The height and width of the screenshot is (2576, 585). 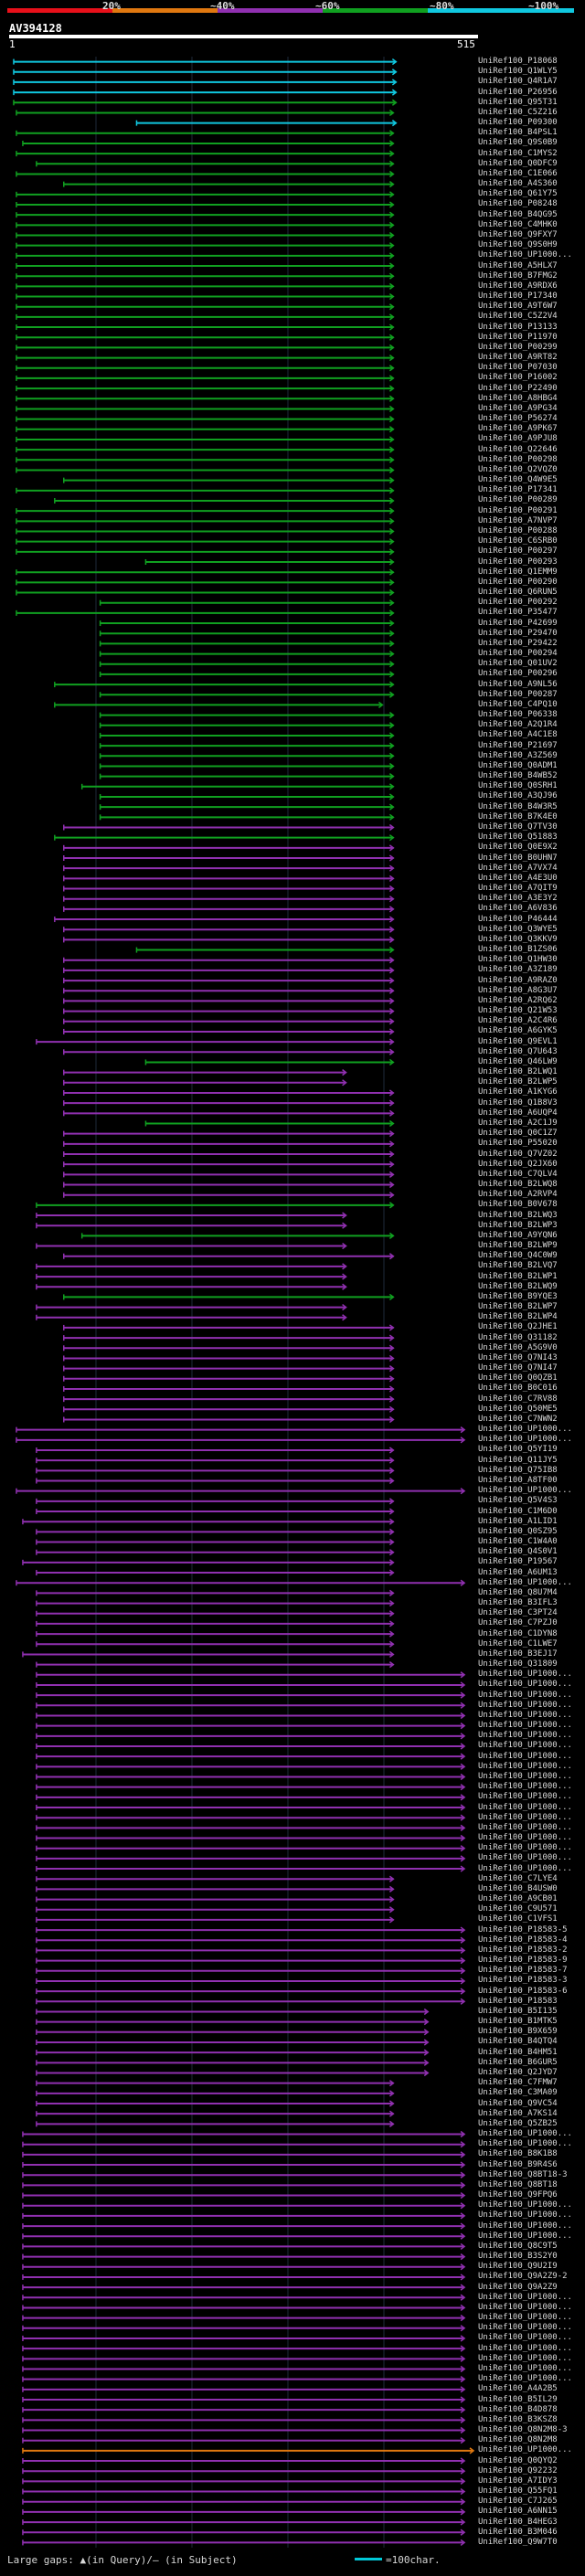 I want to click on hit-label: UniRef100_P00294, so click(x=518, y=654).